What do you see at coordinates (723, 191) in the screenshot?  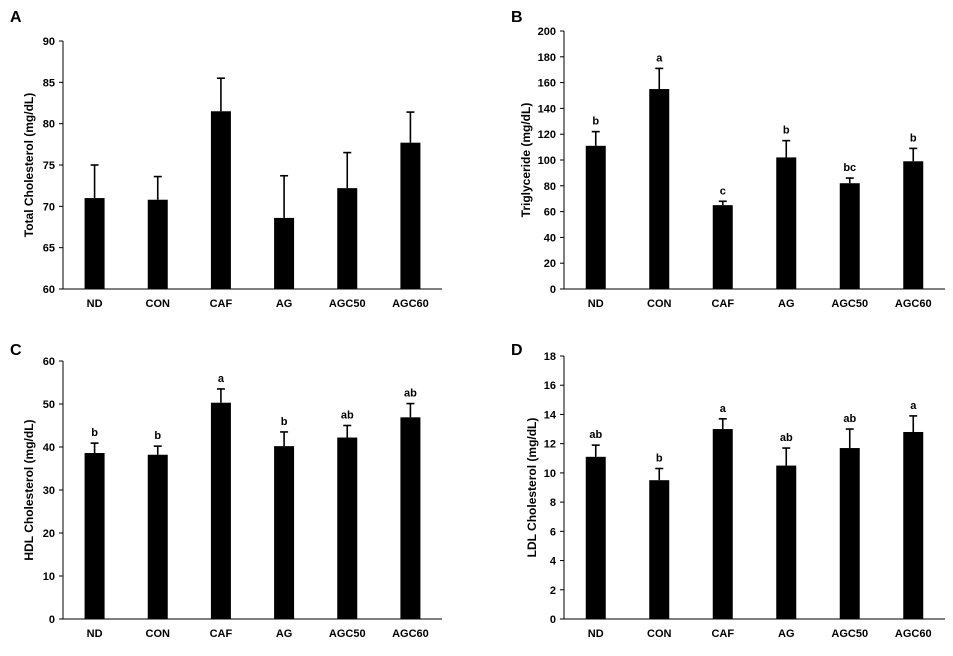 I see `significance-label: c` at bounding box center [723, 191].